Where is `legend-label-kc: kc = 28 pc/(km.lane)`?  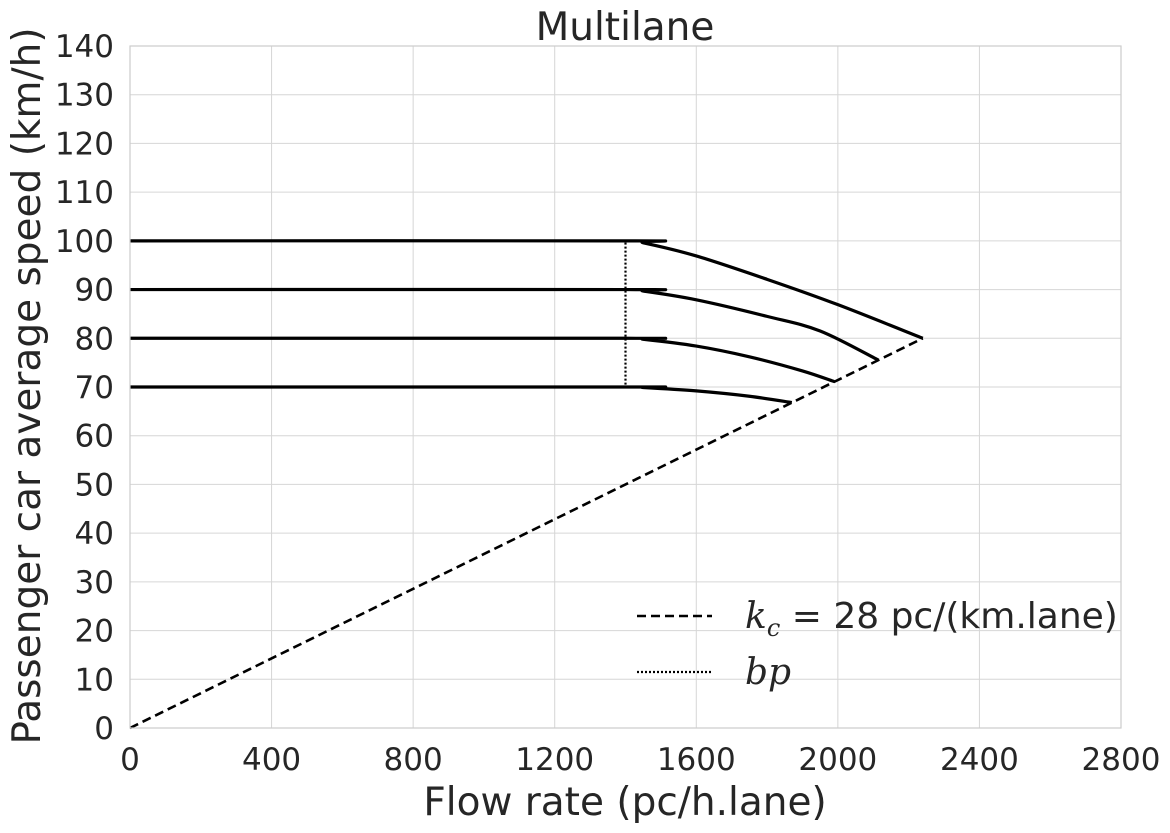 legend-label-kc: kc = 28 pc/(km.lane) is located at coordinates (931, 619).